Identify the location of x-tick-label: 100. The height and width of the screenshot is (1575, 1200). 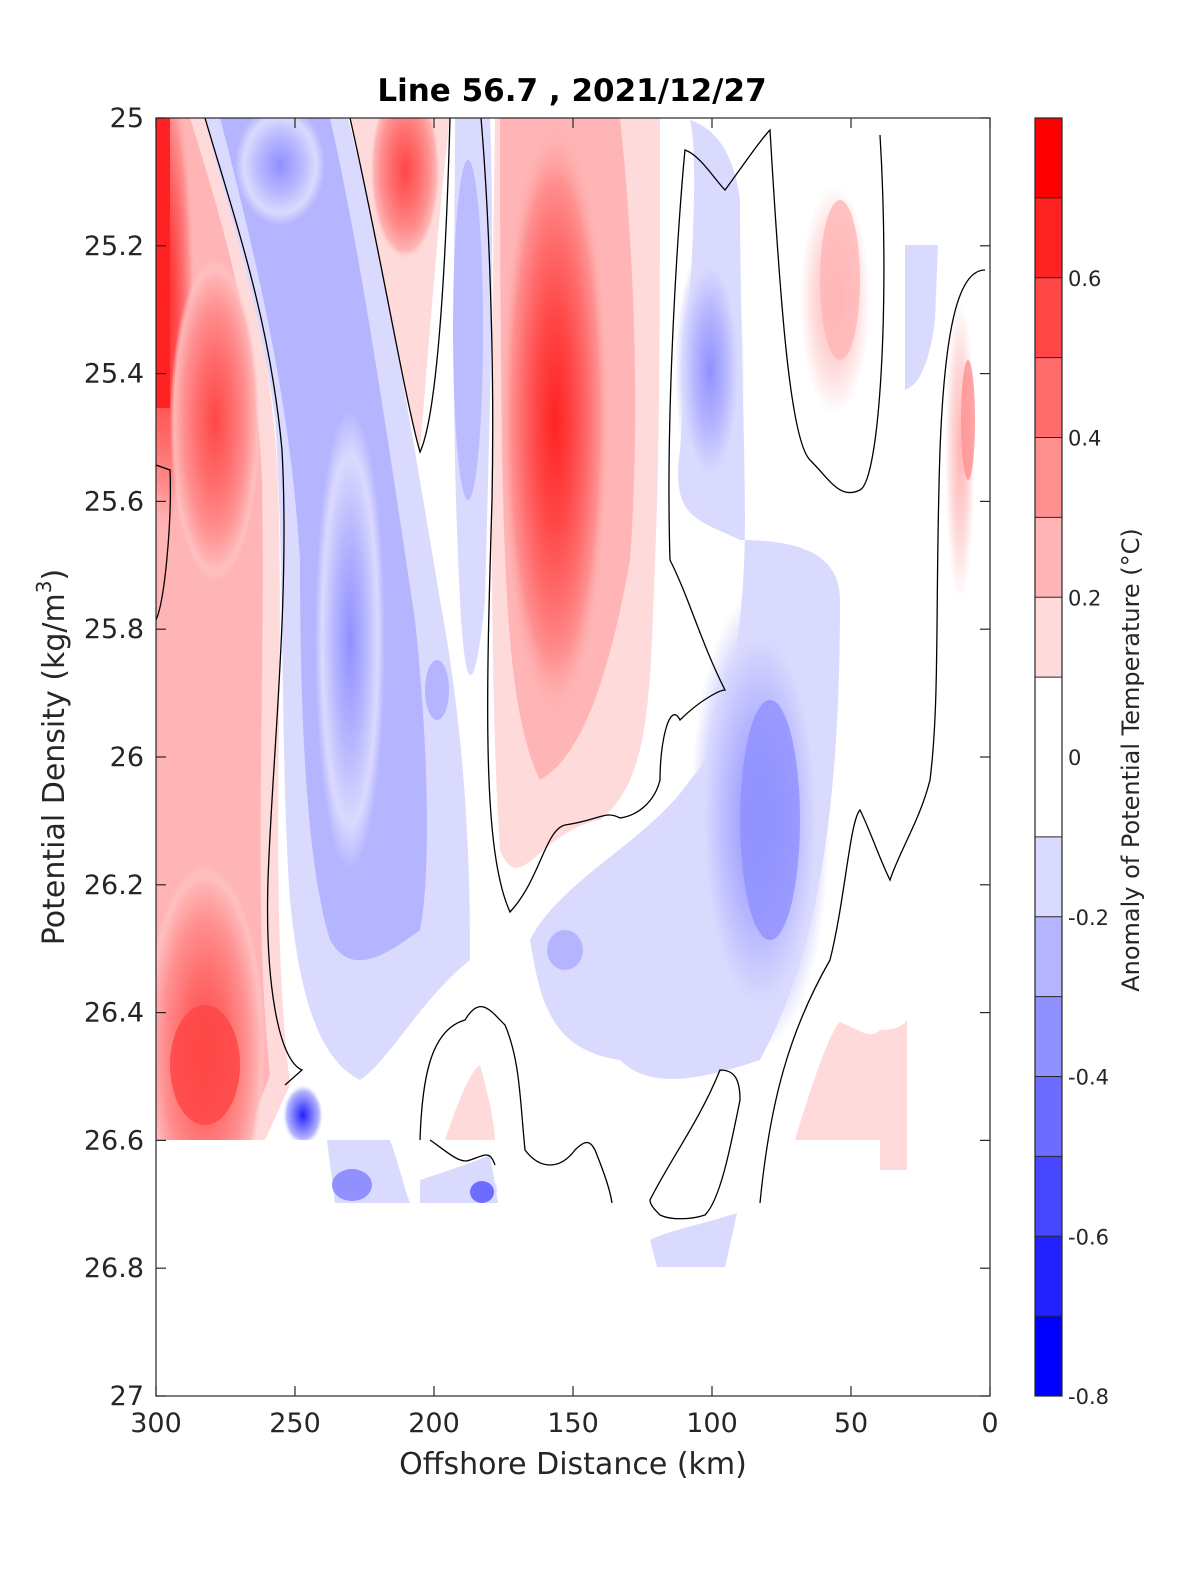
(712, 1423).